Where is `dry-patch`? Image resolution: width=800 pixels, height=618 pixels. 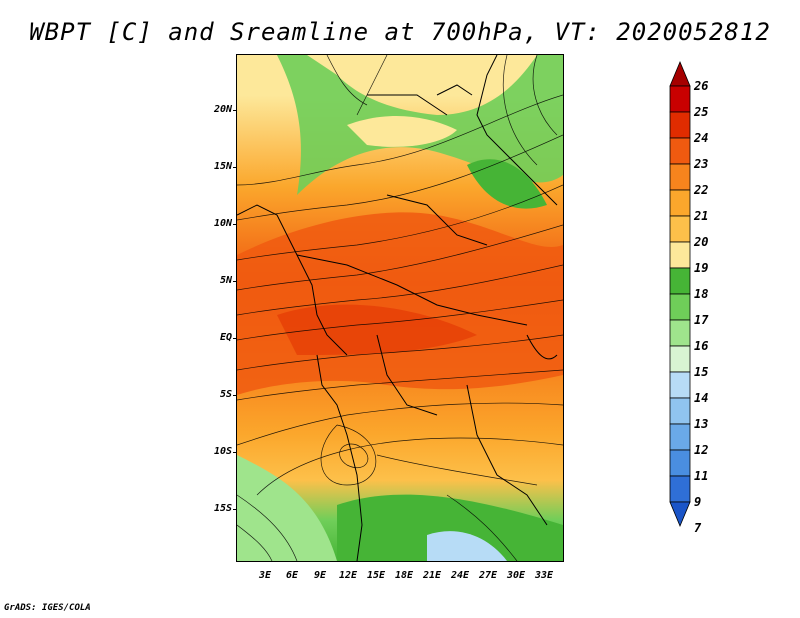
dry-patch is located at coordinates (402, 131).